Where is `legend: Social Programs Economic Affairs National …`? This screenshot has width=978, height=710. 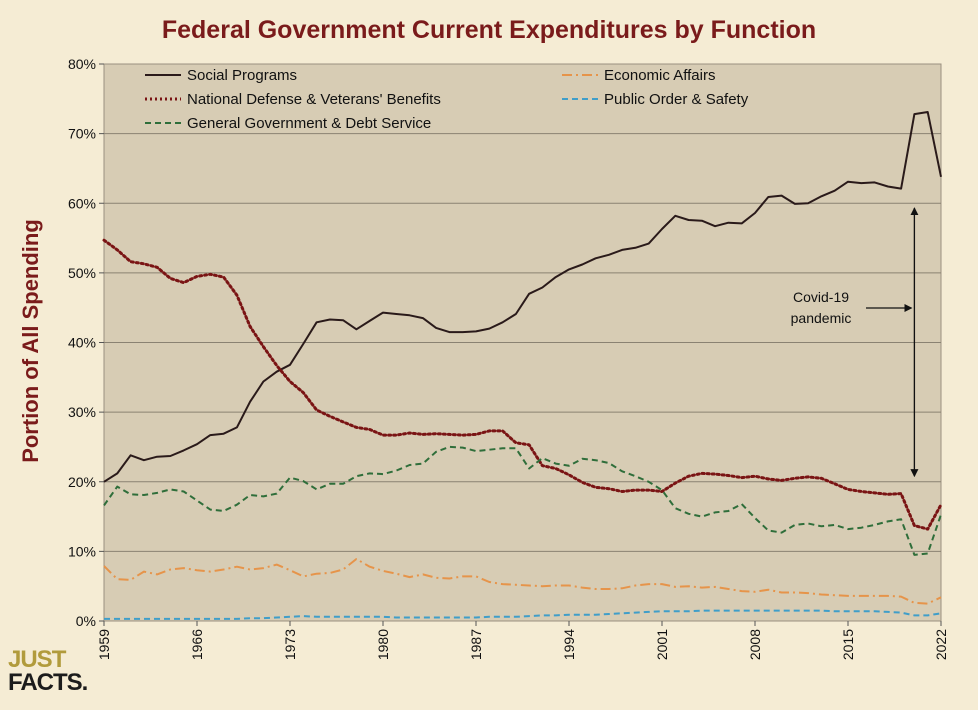
legend: Social Programs Economic Affairs National … is located at coordinates (447, 99).